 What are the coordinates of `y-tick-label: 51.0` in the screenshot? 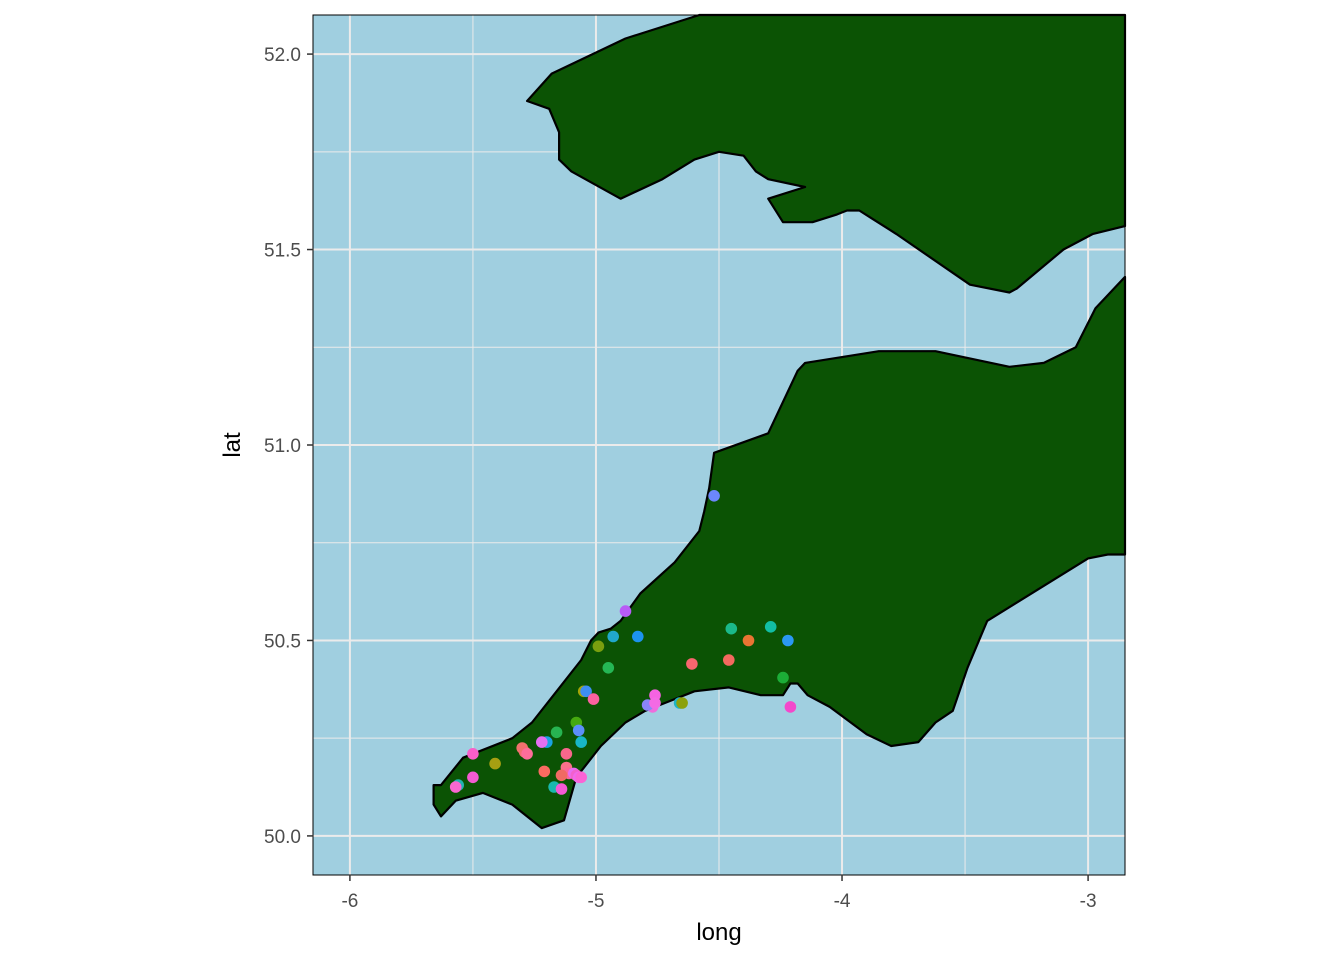 It's located at (282, 446).